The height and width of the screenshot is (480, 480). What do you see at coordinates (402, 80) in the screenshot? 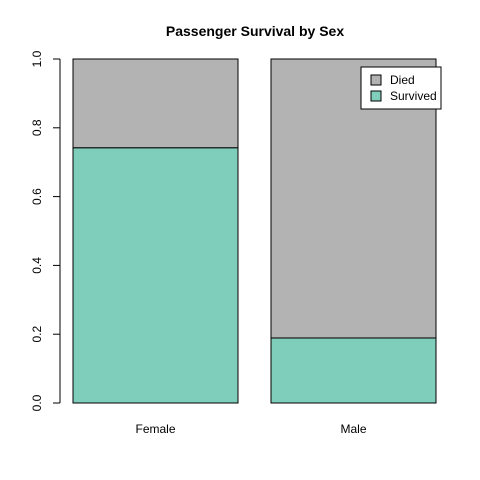
I see `legend-label-died: Died` at bounding box center [402, 80].